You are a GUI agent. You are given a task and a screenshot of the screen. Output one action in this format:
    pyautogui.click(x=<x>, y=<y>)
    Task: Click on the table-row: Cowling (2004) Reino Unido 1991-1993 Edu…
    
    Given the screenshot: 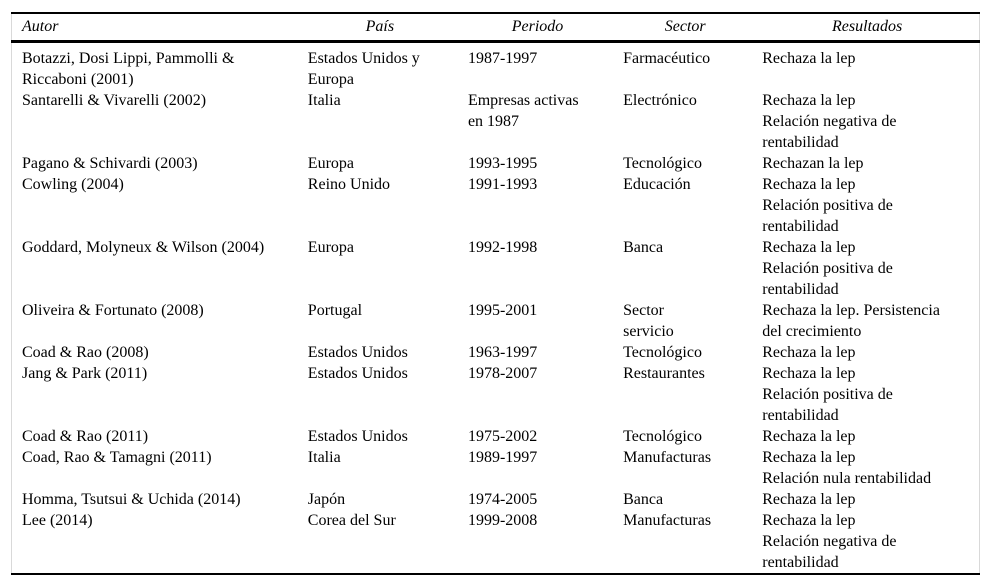 What is the action you would take?
    pyautogui.click(x=496, y=205)
    